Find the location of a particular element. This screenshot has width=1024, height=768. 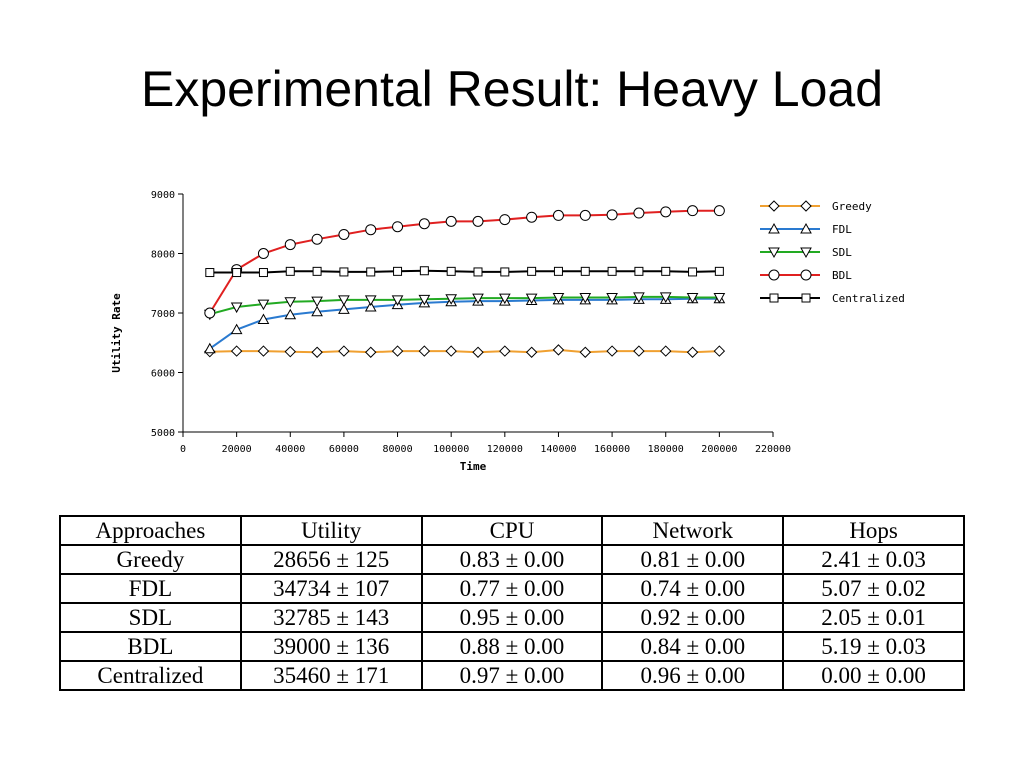

cell-network: 0.74 ± 0.00 is located at coordinates (693, 588).